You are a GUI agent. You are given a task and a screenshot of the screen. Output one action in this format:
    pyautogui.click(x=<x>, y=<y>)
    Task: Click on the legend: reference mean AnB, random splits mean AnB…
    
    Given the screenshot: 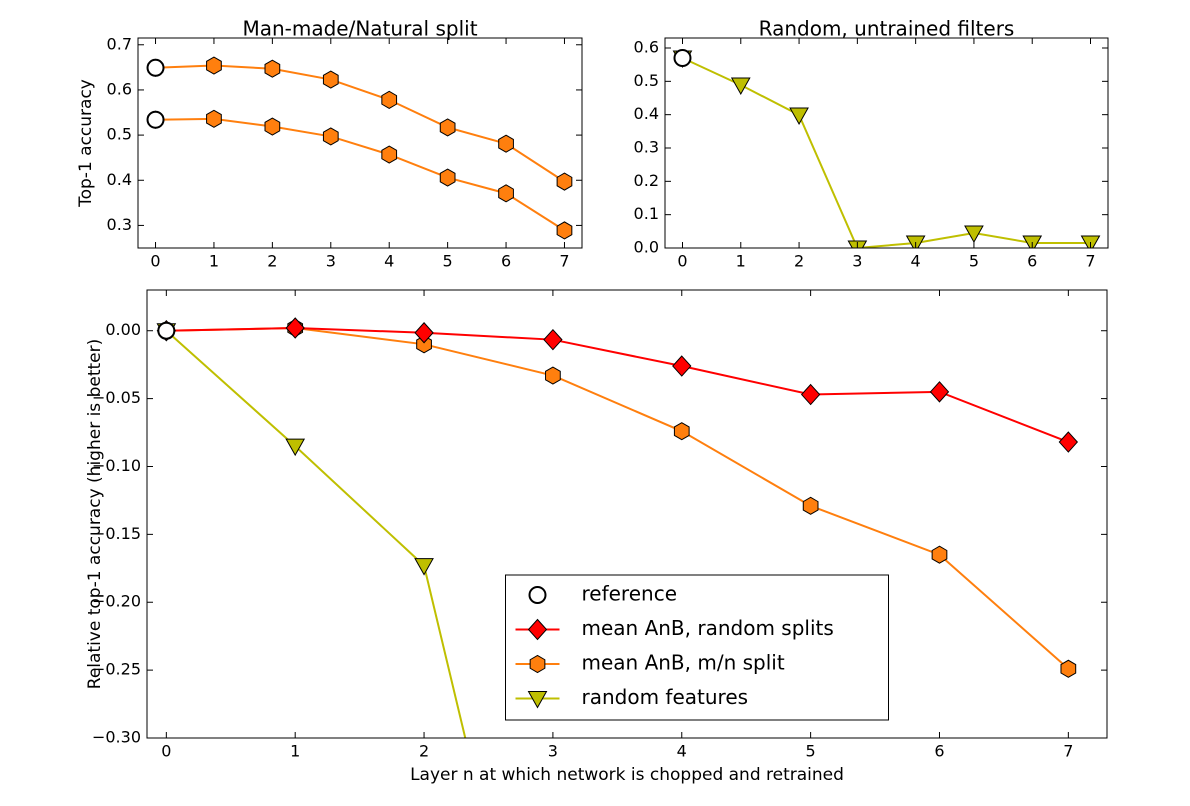 What is the action you would take?
    pyautogui.click(x=697, y=647)
    